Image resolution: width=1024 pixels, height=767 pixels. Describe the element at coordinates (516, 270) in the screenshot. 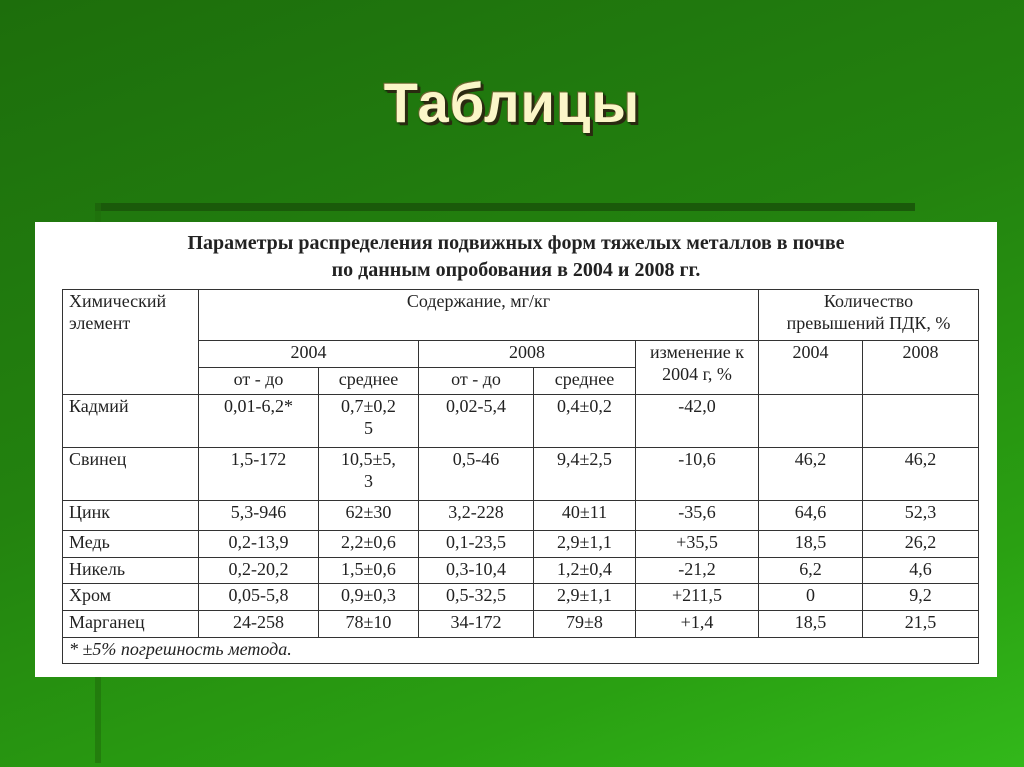

I see `table-caption-line2: по данным опробования в 2004 и 2008 гг.` at that location.